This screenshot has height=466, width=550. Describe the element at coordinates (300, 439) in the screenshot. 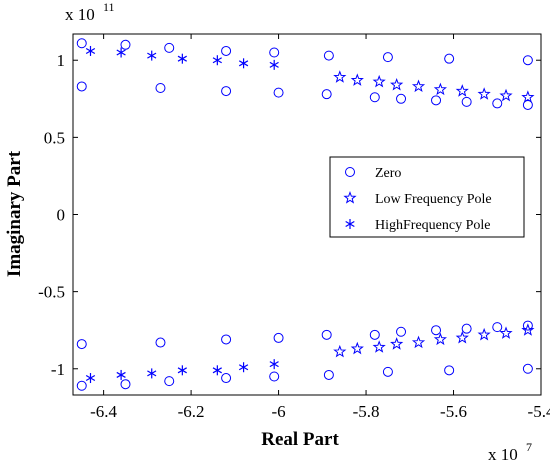

I see `x-axis-title: Real Part` at that location.